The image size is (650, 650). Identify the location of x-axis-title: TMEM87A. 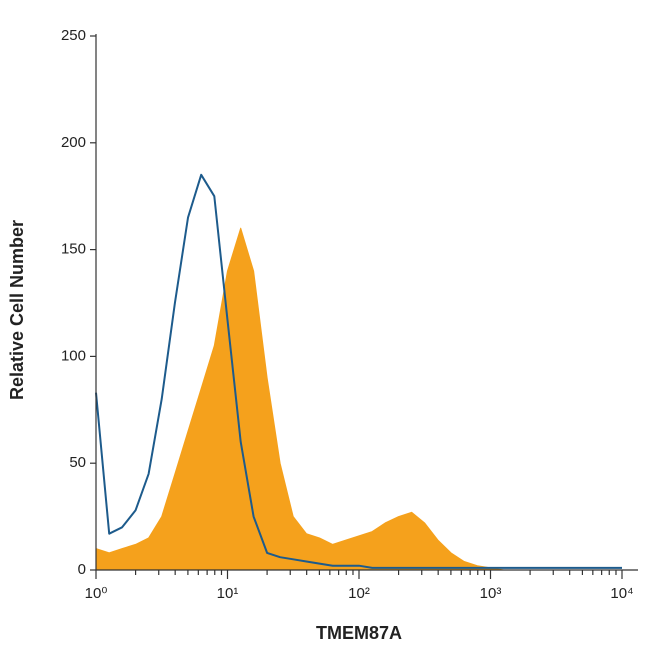
(359, 633).